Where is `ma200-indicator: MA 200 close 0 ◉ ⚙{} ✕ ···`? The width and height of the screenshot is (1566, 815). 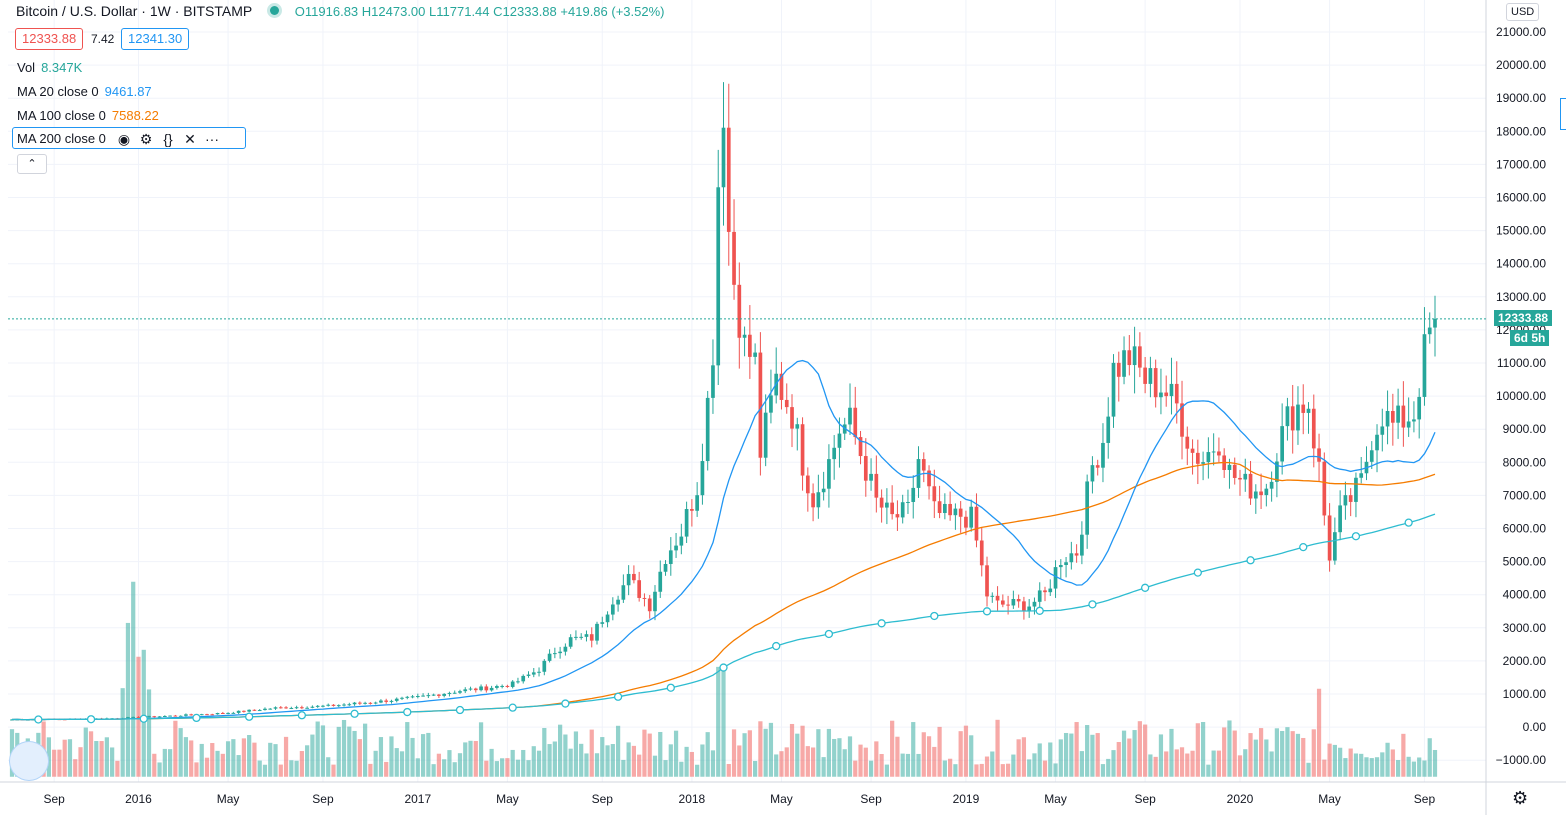
ma200-indicator: MA 200 close 0 ◉ ⚙{} ✕ ··· is located at coordinates (129, 138).